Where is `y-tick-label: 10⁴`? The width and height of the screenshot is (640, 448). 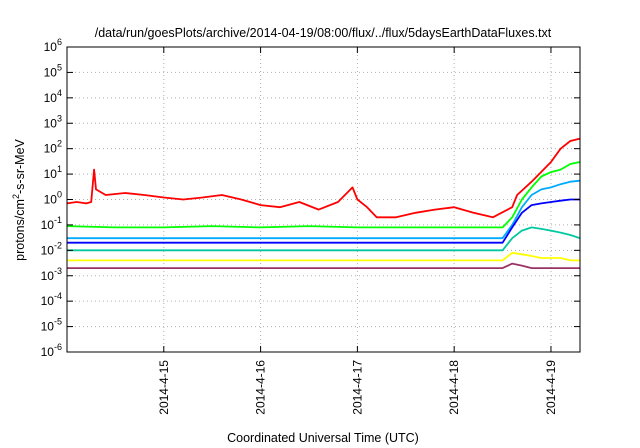 y-tick-label: 10⁴ is located at coordinates (53, 96).